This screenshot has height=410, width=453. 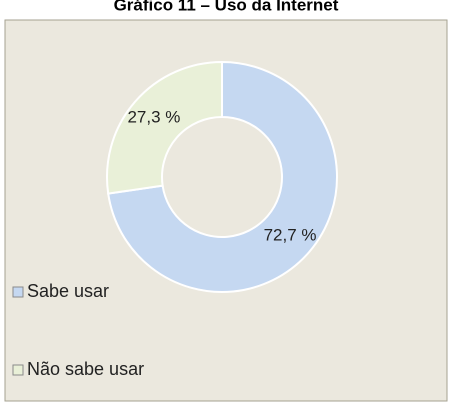 I want to click on data-label: 27,3 %, so click(x=153, y=117).